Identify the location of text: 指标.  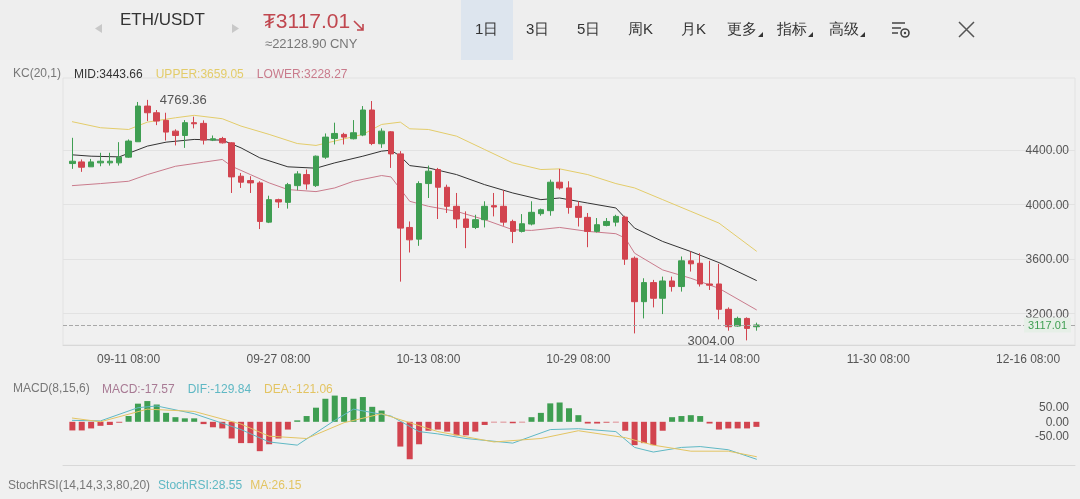
(792, 29).